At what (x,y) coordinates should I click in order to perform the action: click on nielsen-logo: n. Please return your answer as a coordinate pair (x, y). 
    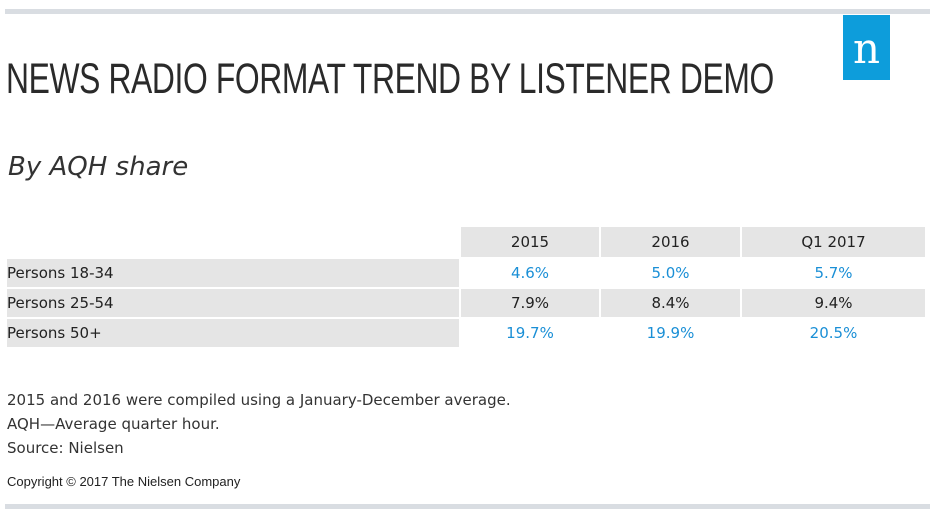
    Looking at the image, I should click on (866, 47).